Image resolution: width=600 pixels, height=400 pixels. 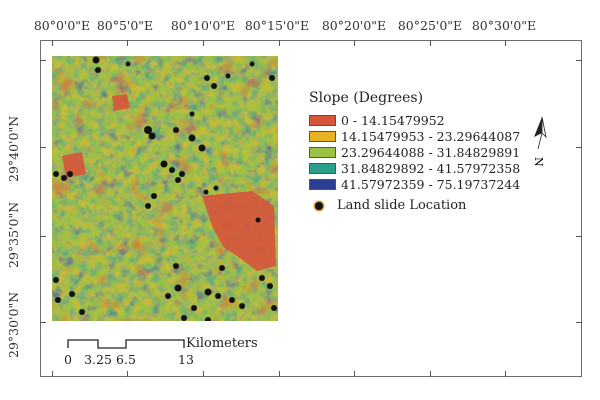 What do you see at coordinates (125, 25) in the screenshot?
I see `longitude-label: 80°5'0"E` at bounding box center [125, 25].